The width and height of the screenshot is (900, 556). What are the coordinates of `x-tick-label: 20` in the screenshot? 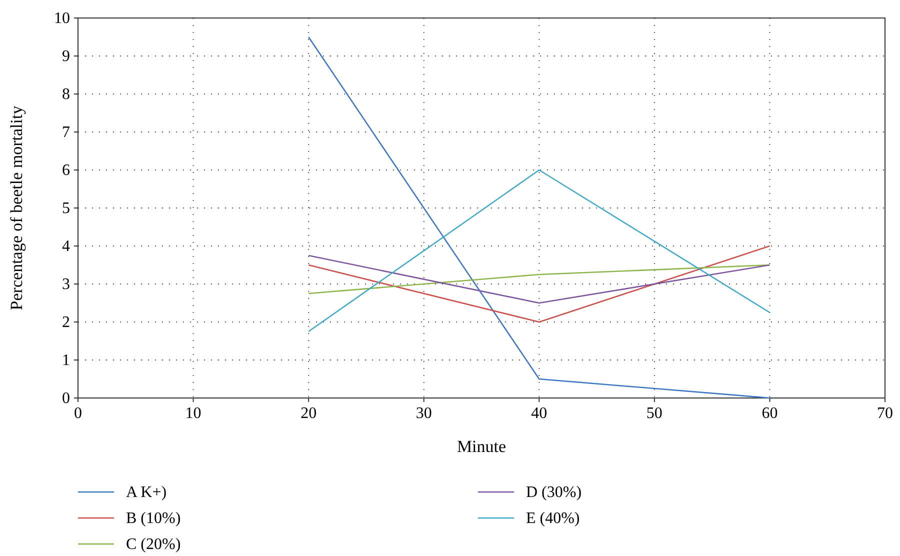 It's located at (308, 413).